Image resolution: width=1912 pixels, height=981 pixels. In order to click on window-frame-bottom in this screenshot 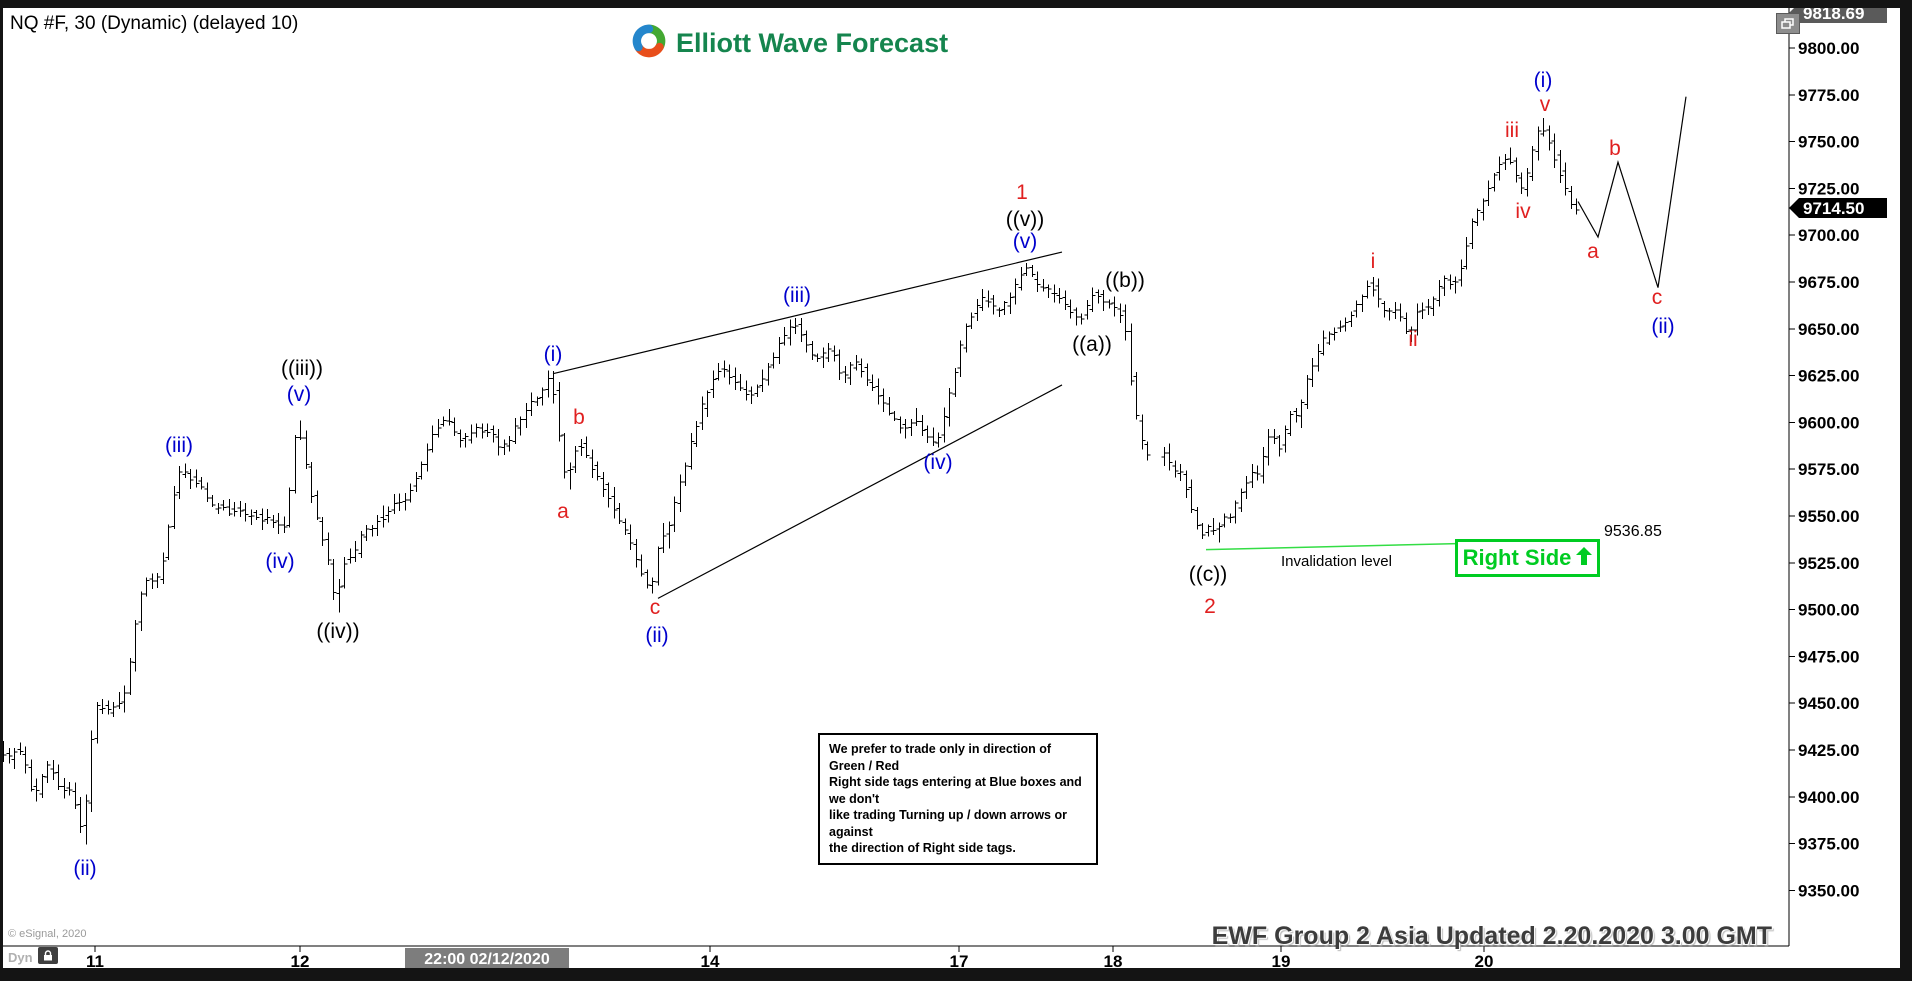, I will do `click(956, 974)`.